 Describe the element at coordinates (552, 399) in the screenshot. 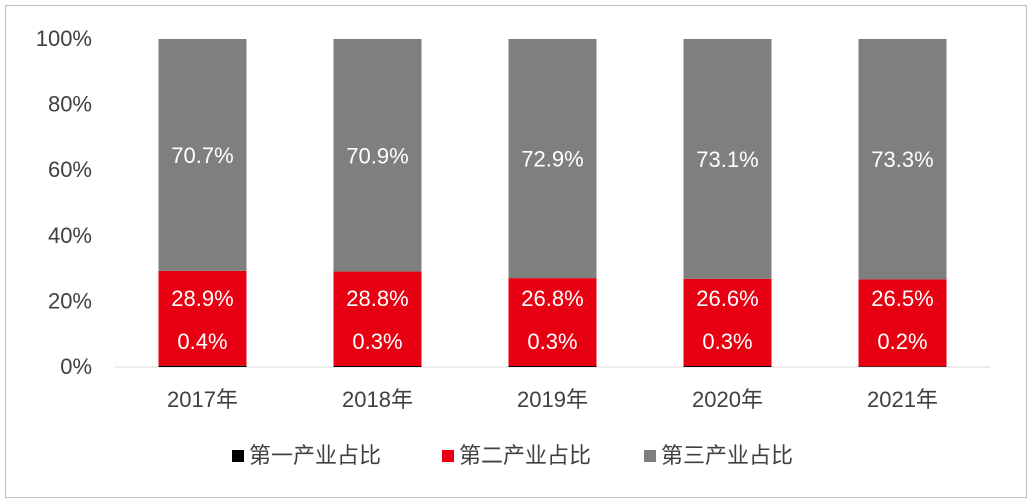

I see `x-tick-label: 2019年` at that location.